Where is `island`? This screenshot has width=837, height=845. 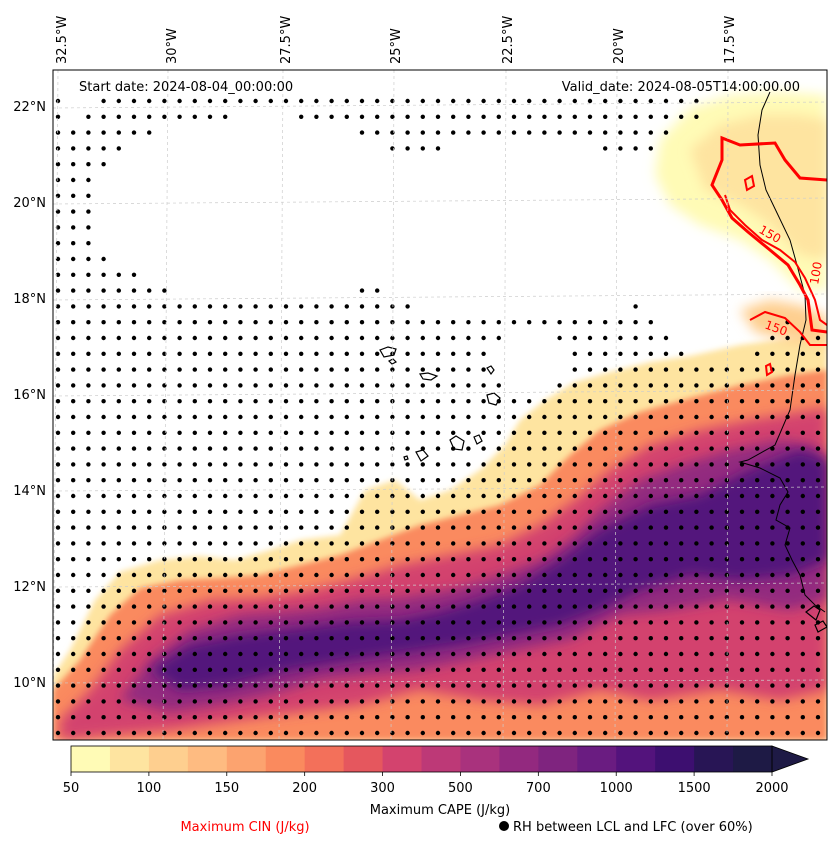 island is located at coordinates (813, 613).